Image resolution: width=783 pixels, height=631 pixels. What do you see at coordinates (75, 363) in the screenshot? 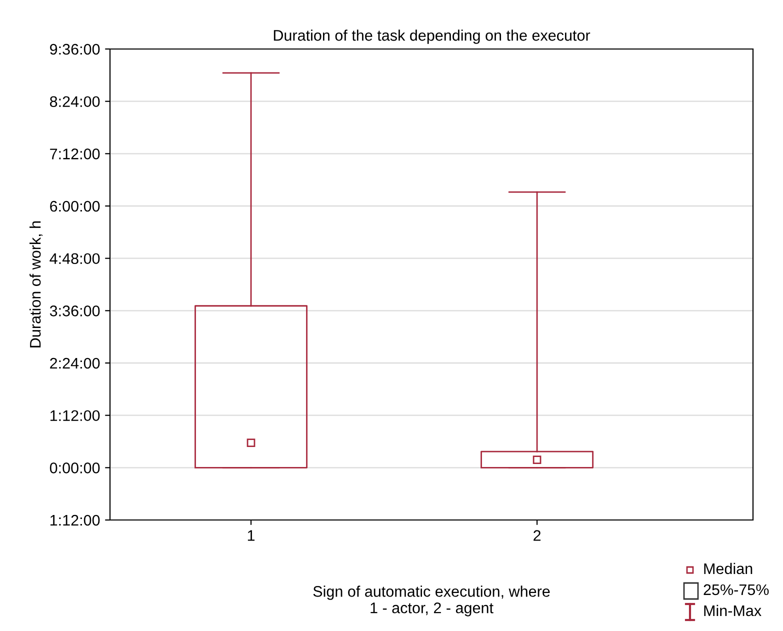
I see `y-tick-label: 2:24:00` at bounding box center [75, 363].